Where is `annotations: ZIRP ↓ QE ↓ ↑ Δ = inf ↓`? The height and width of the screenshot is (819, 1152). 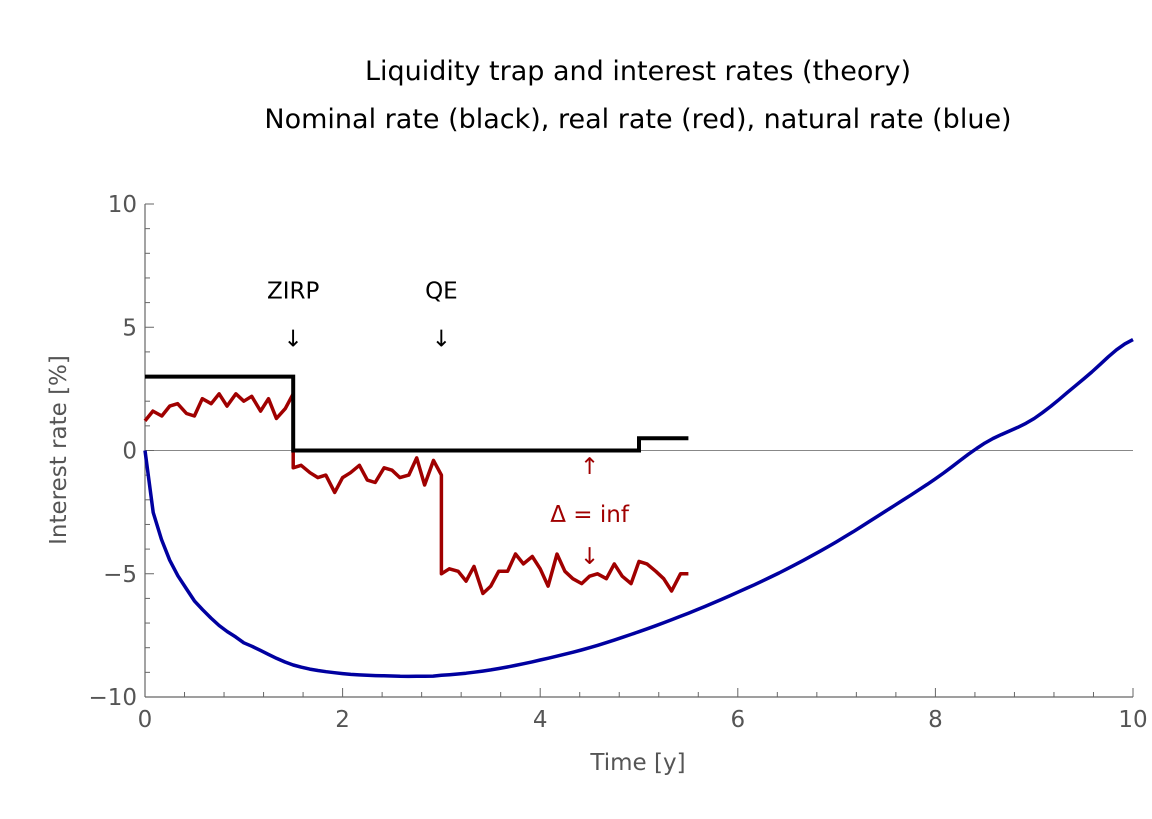 annotations: ZIRP ↓ QE ↓ ↑ Δ = inf ↓ is located at coordinates (448, 424).